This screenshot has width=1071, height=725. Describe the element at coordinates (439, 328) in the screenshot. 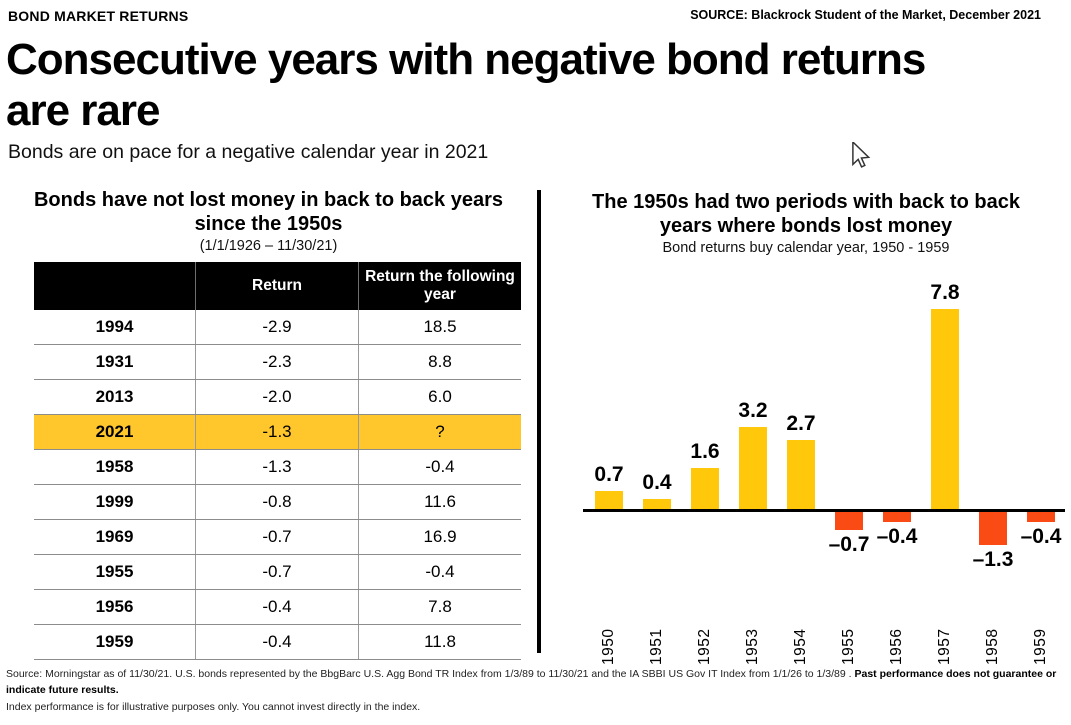

I see `following-cell: 18.5` at that location.